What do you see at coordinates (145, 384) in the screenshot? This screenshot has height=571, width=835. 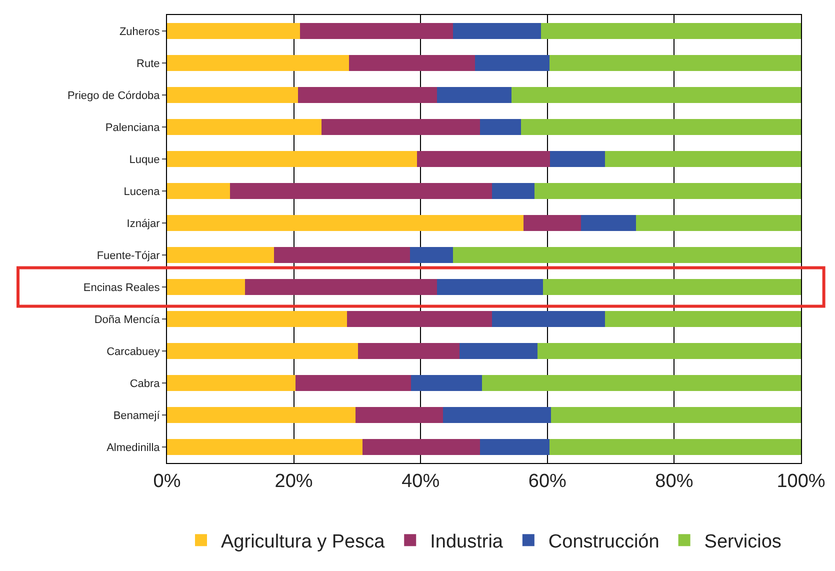 I see `y-tick-label: Cabra` at bounding box center [145, 384].